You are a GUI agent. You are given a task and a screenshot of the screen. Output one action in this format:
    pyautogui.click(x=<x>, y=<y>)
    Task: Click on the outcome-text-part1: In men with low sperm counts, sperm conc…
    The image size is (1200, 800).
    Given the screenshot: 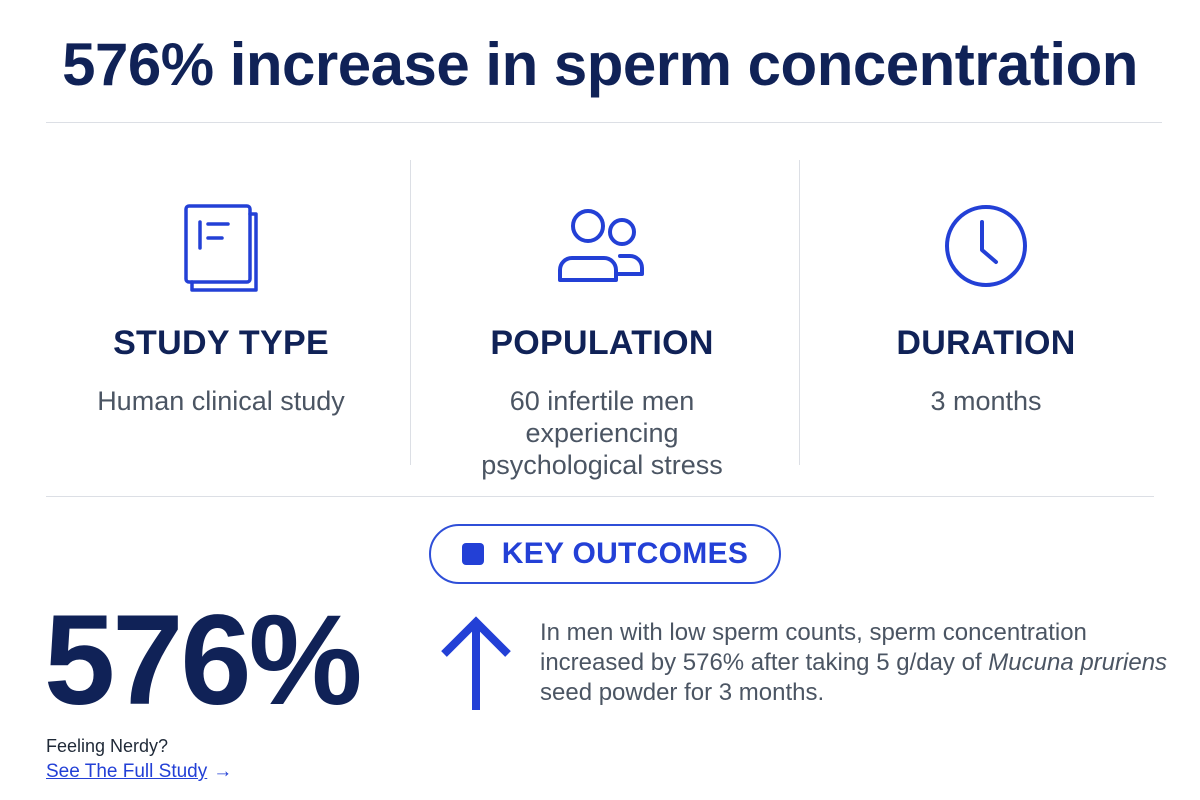 What is the action you would take?
    pyautogui.click(x=813, y=647)
    